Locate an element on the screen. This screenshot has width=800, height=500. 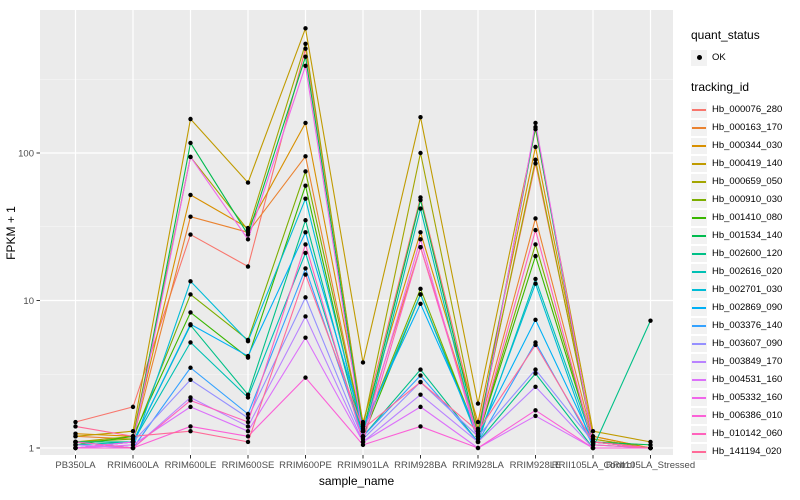
x-tick-label: RRII105LA_Stressed is located at coordinates (650, 465).